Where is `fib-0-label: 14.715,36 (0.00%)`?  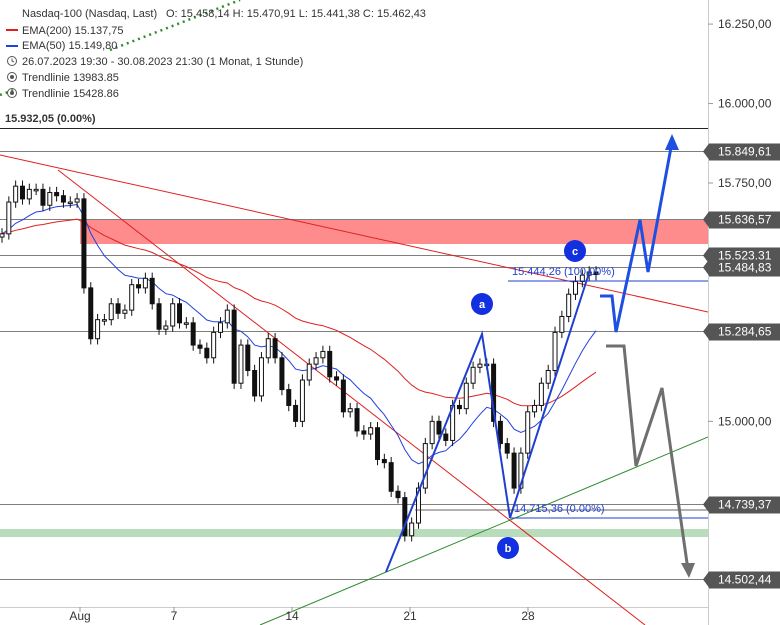 fib-0-label: 14.715,36 (0.00%) is located at coordinates (559, 509).